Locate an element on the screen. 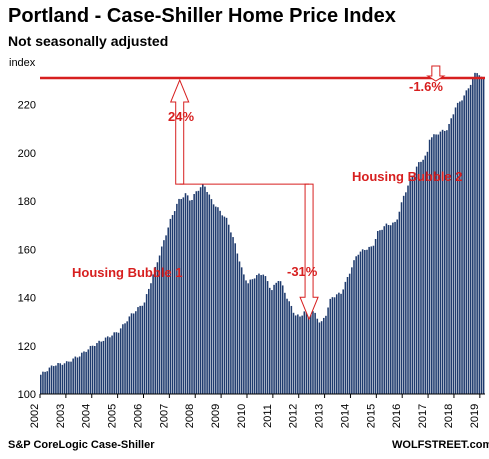  drop-arrow is located at coordinates (309, 252).